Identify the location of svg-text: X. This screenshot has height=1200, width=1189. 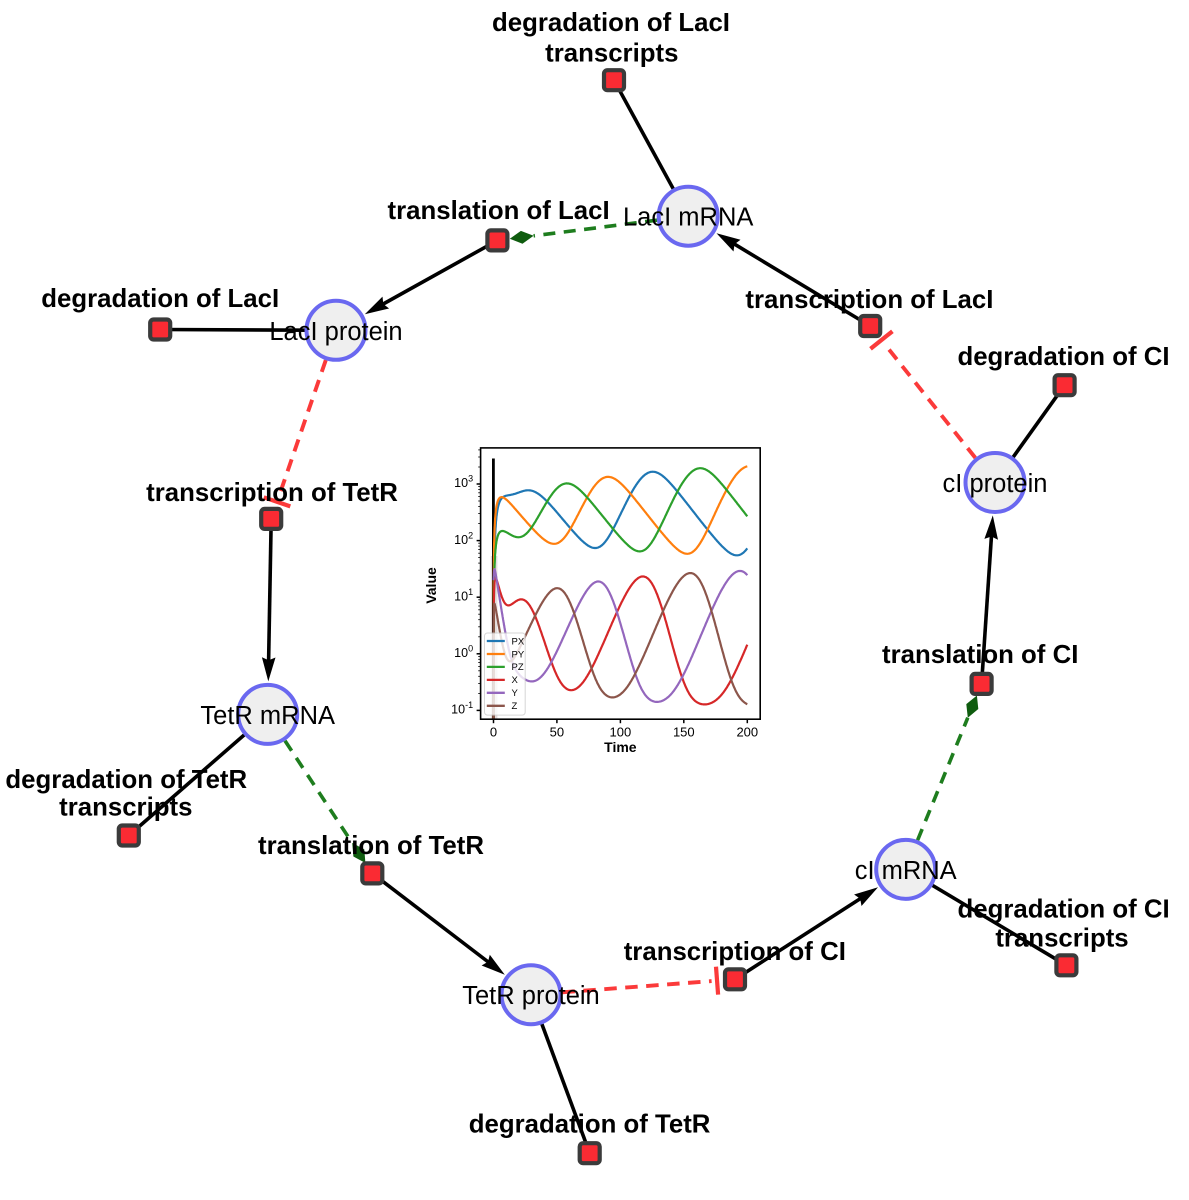
(515, 680).